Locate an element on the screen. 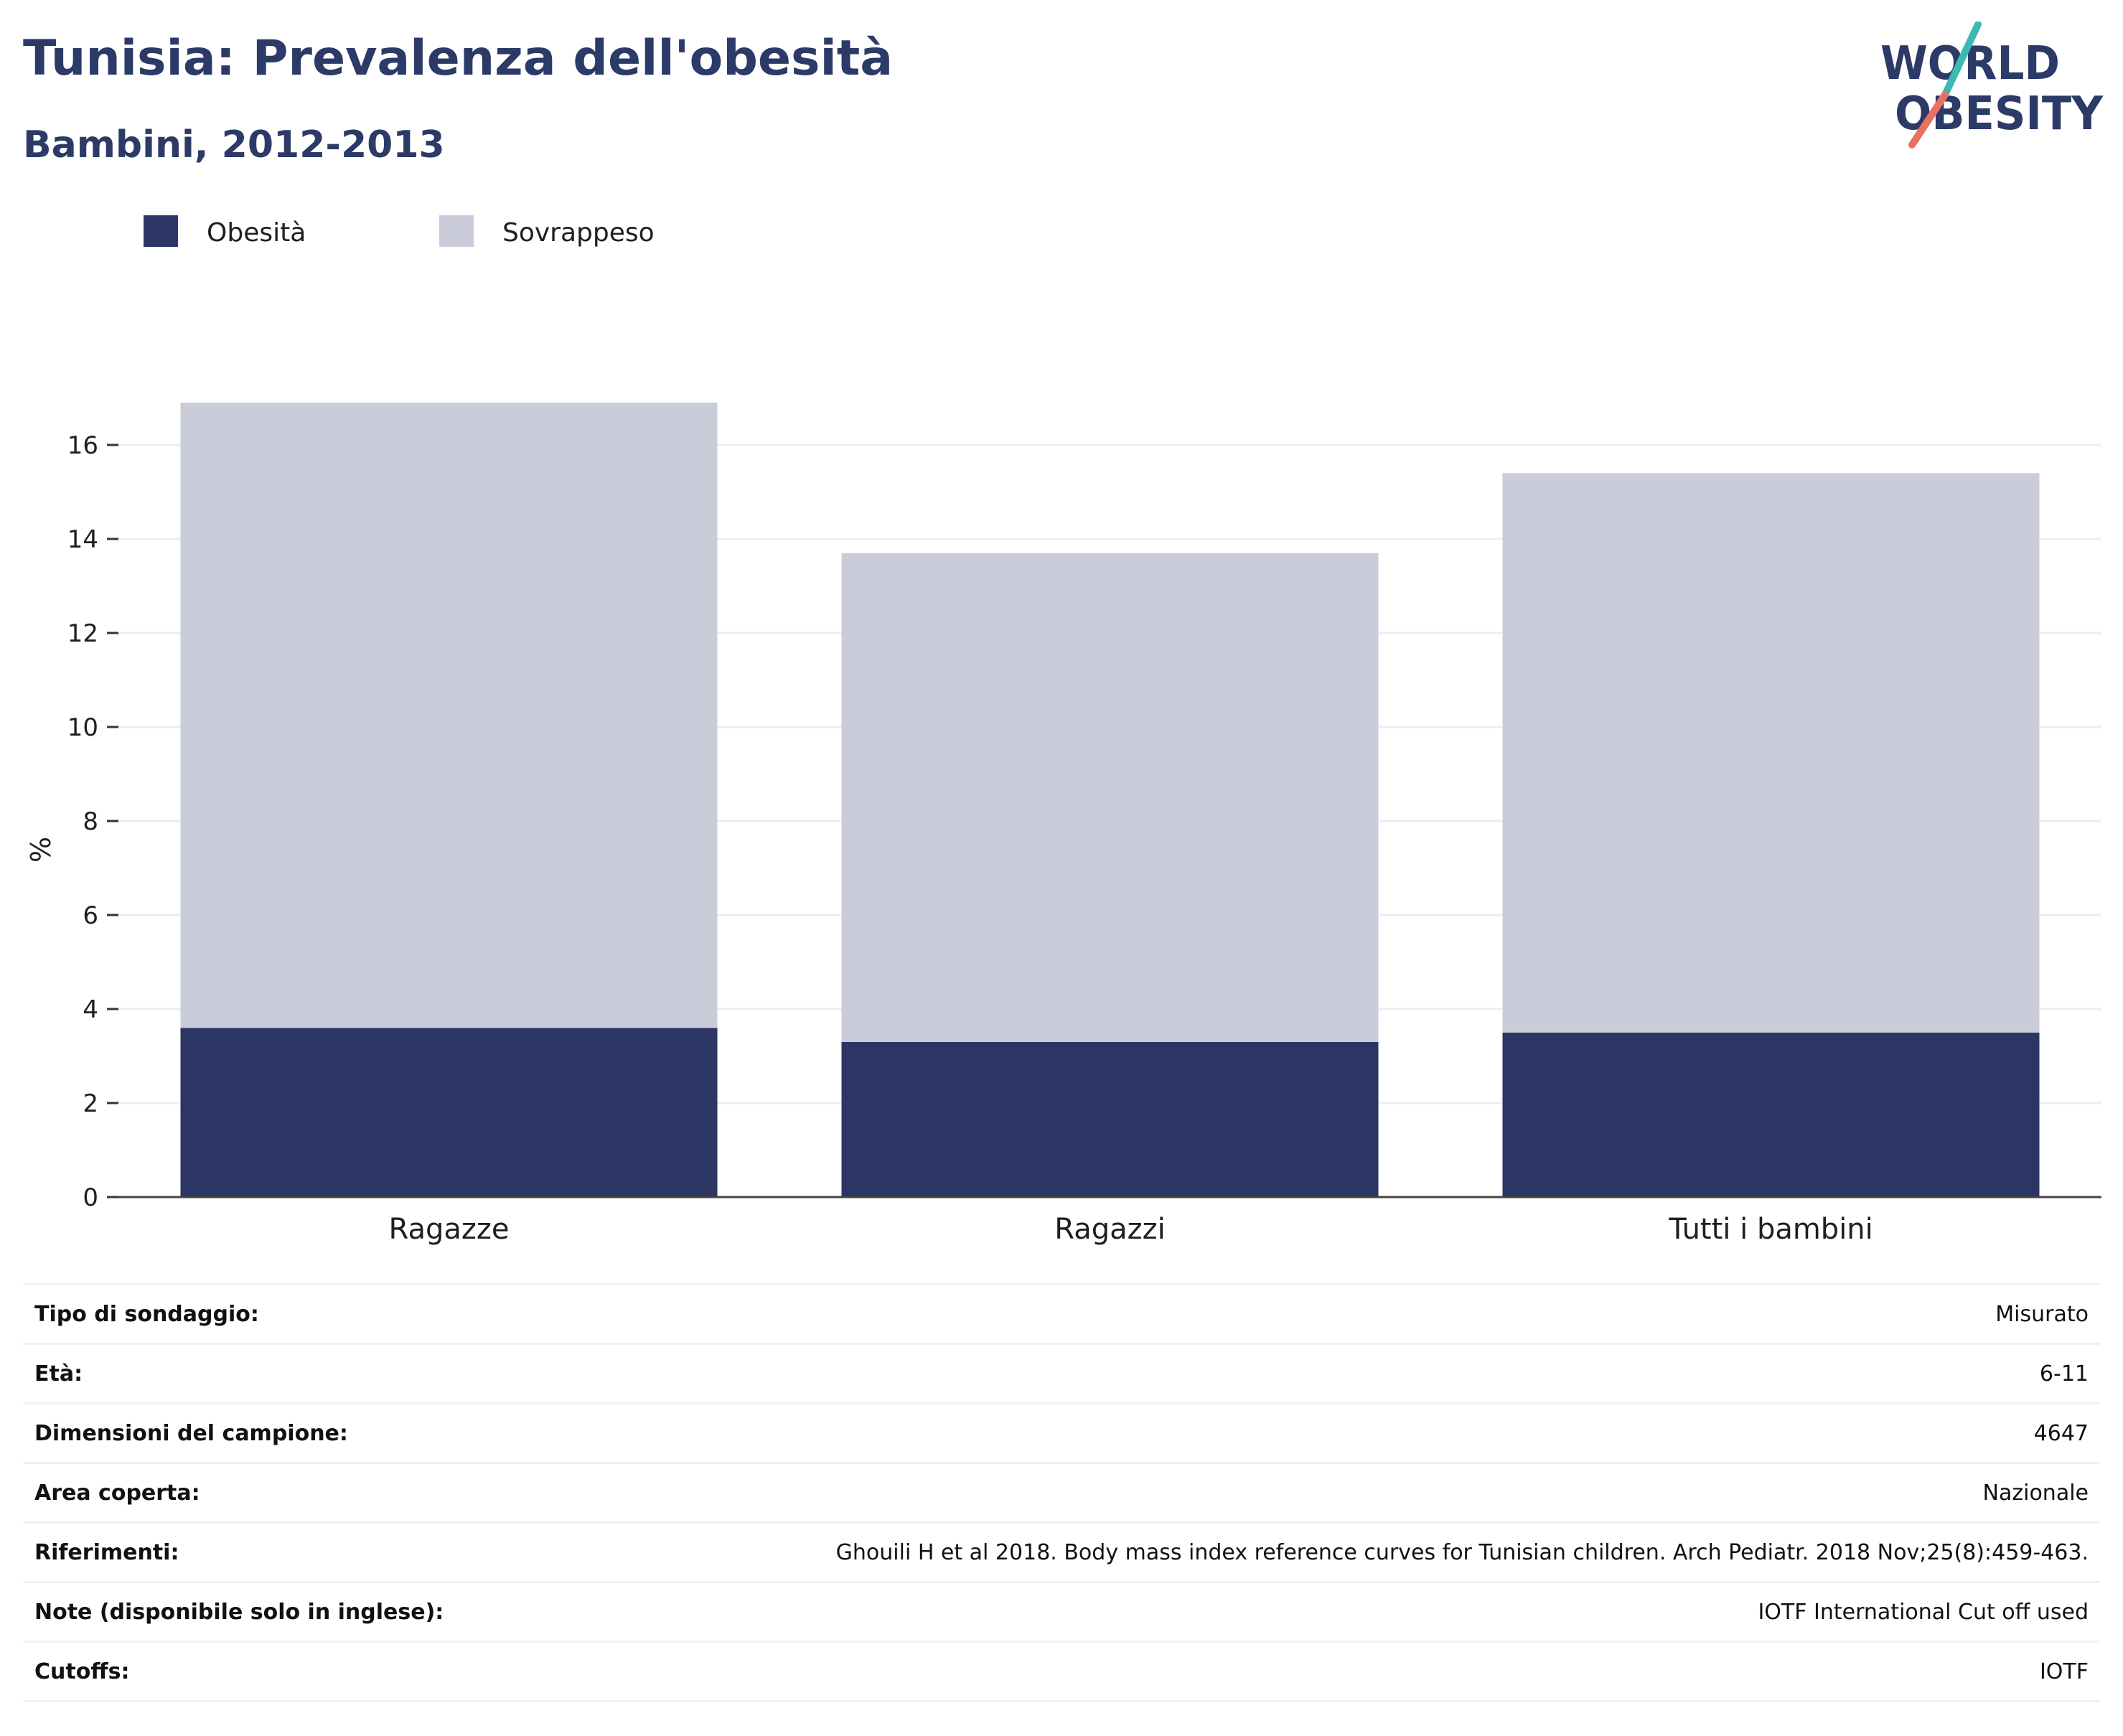 This screenshot has width=2123, height=1736. info-label: Tipo di sondaggio: is located at coordinates (146, 1314).